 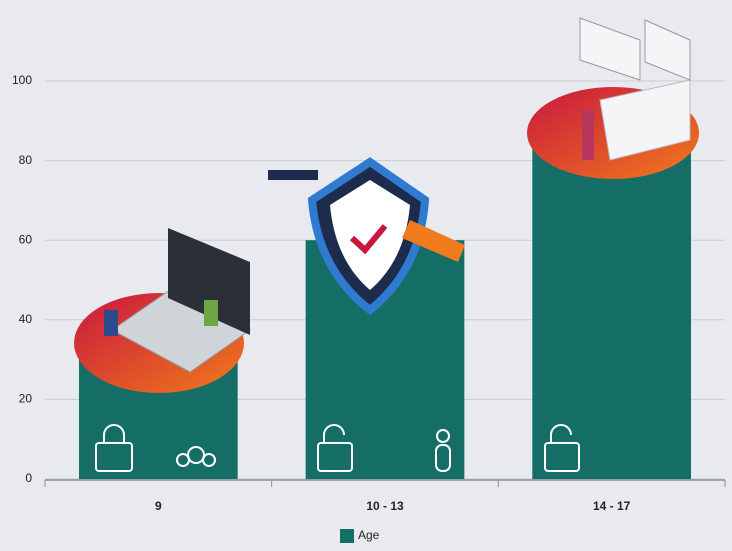 I want to click on shield-inner, so click(x=370, y=235).